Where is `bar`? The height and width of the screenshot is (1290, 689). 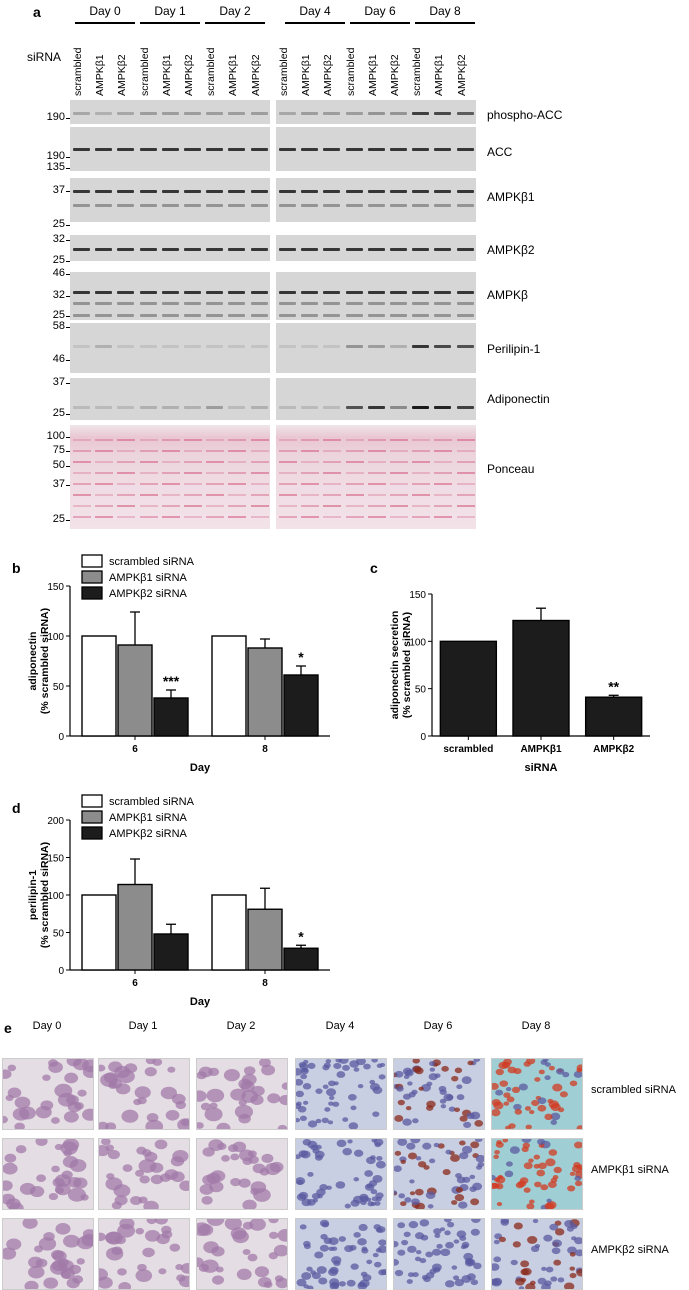 bar is located at coordinates (229, 932).